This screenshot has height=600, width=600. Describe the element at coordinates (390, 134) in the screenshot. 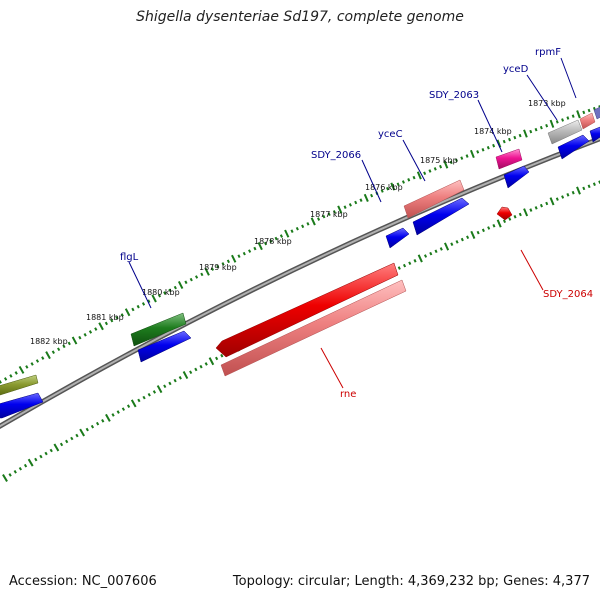

I see `gene-label-yceC: yceC` at that location.